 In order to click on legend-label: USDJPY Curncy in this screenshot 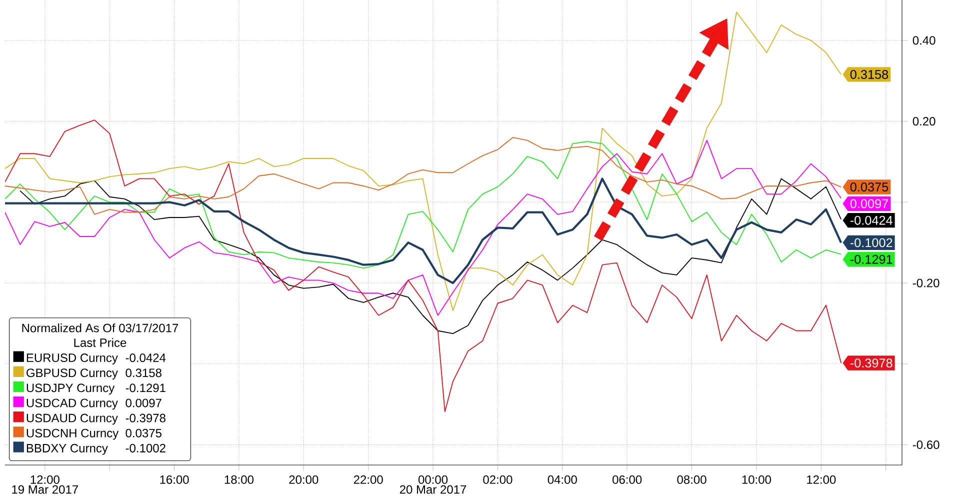, I will do `click(70, 389)`.